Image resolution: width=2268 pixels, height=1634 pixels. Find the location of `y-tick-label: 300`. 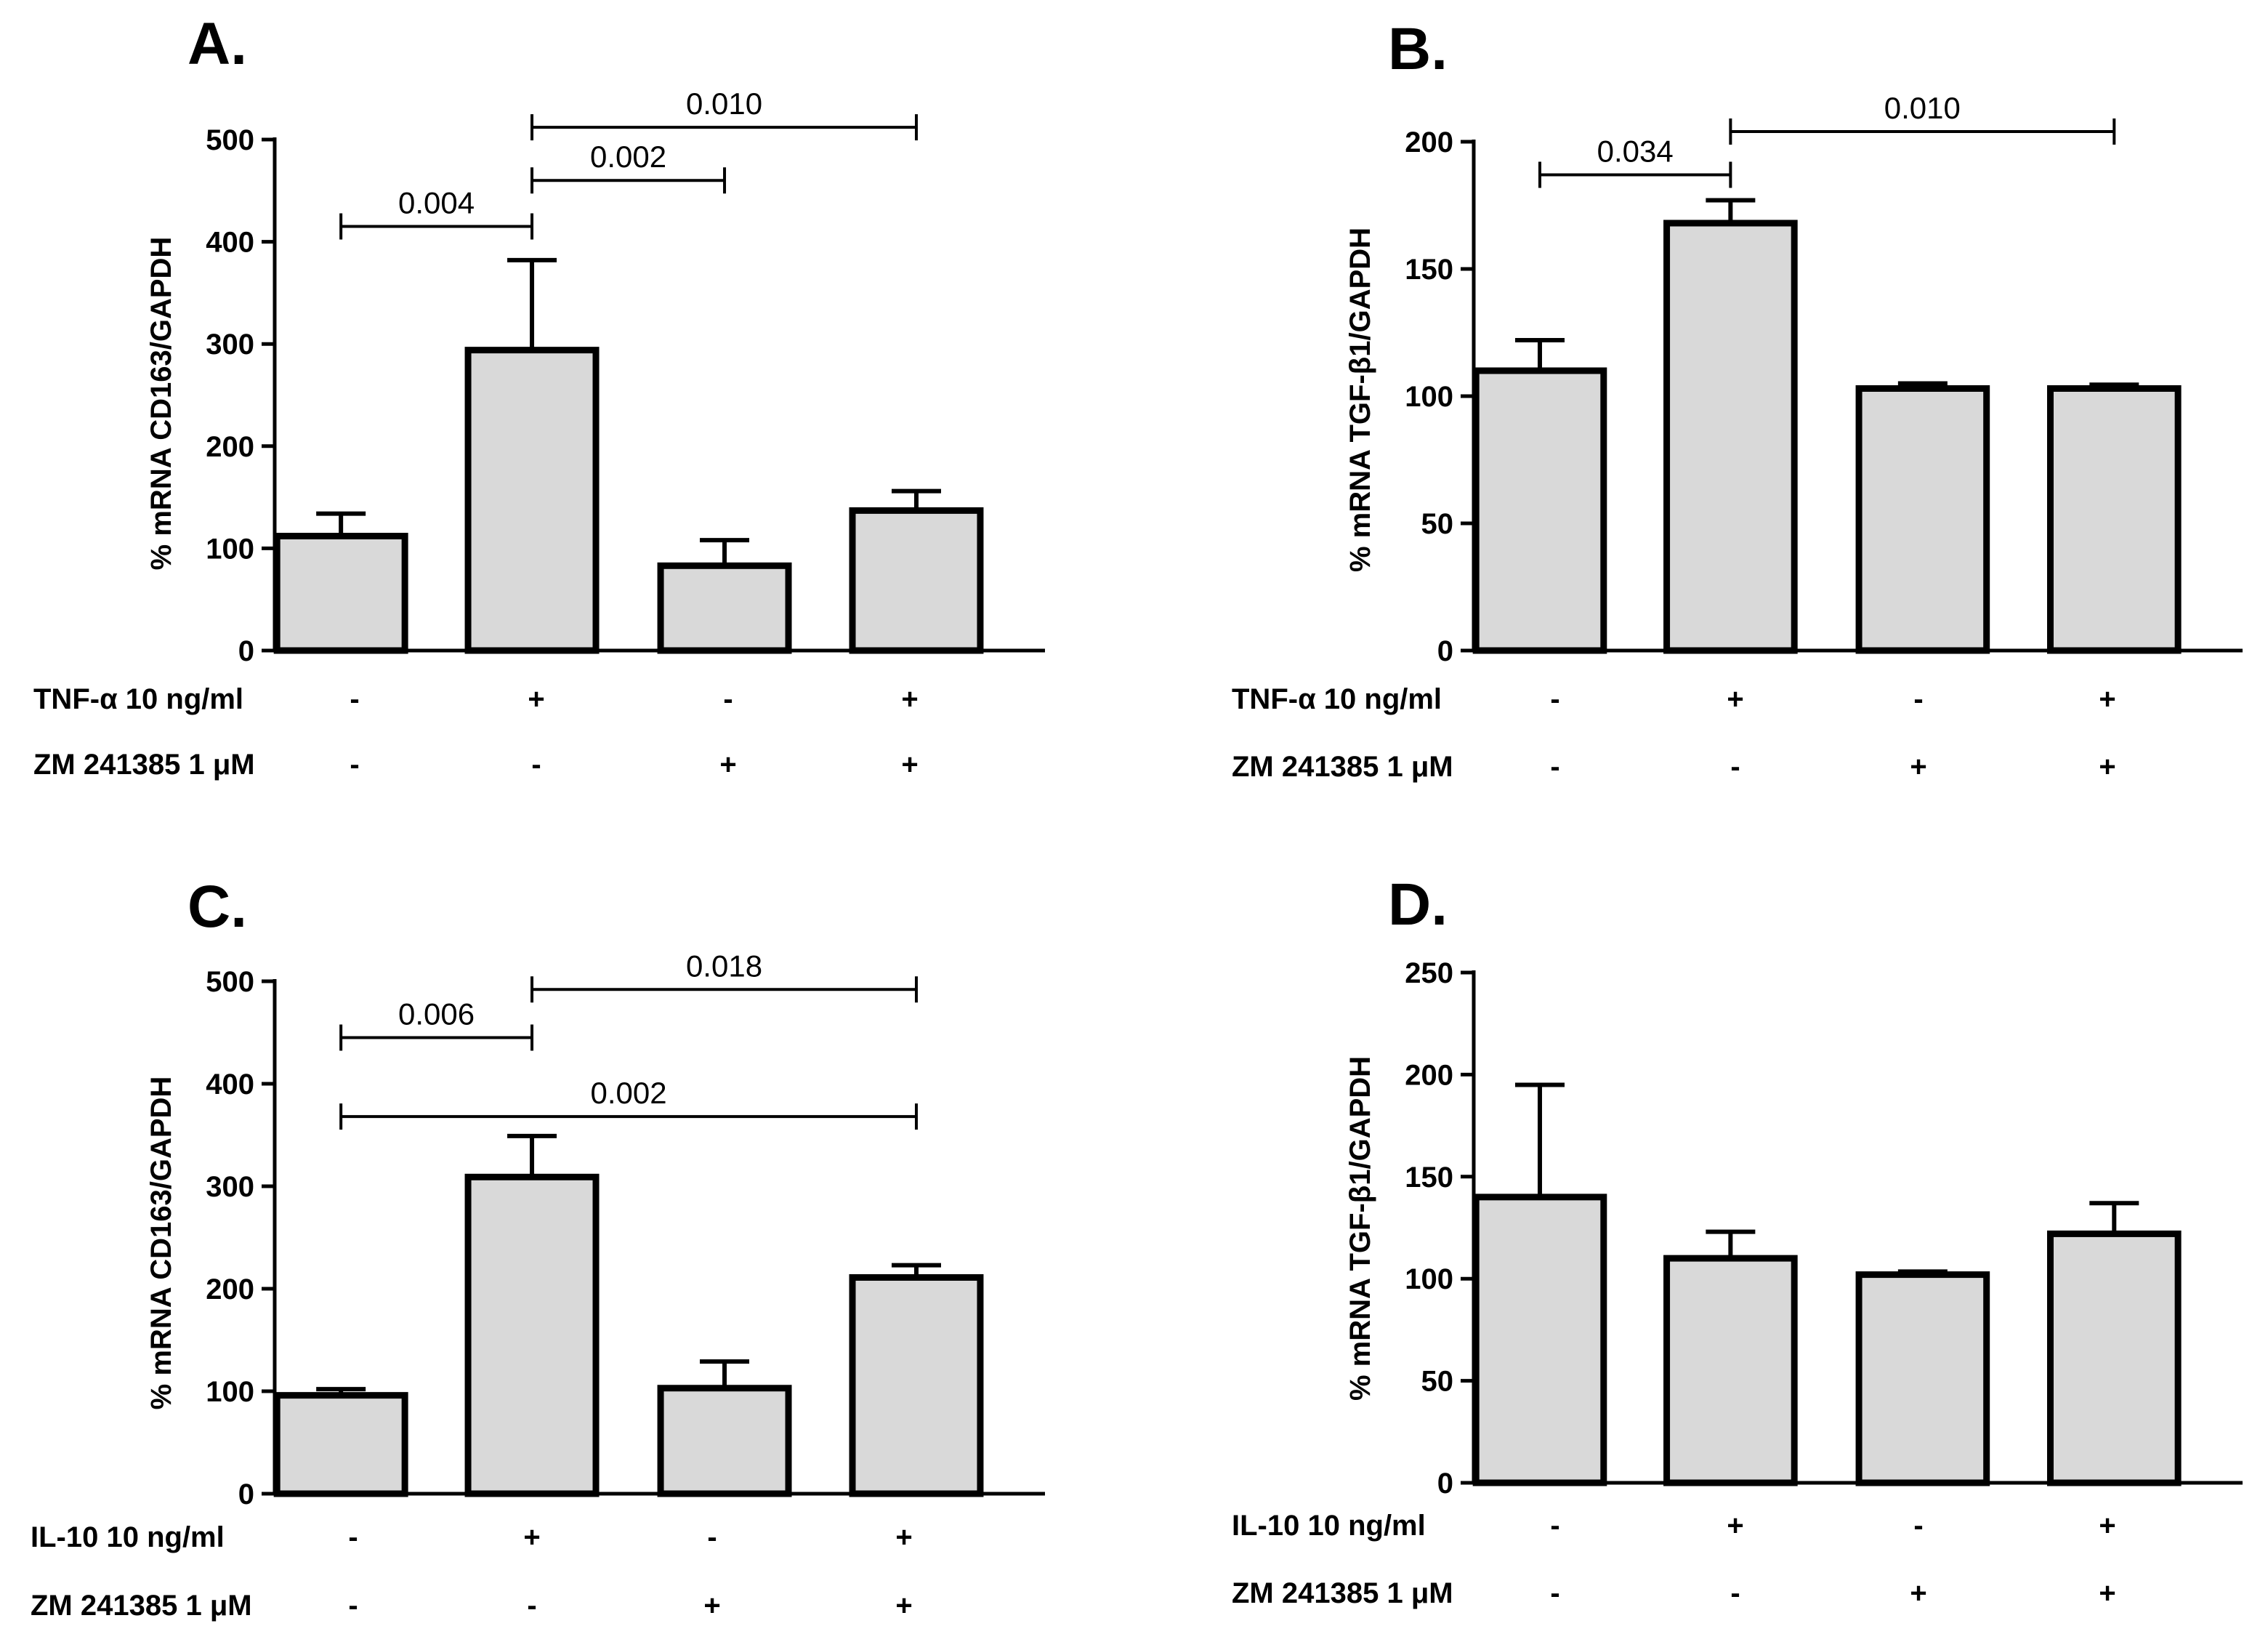

y-tick-label: 300 is located at coordinates (230, 1187).